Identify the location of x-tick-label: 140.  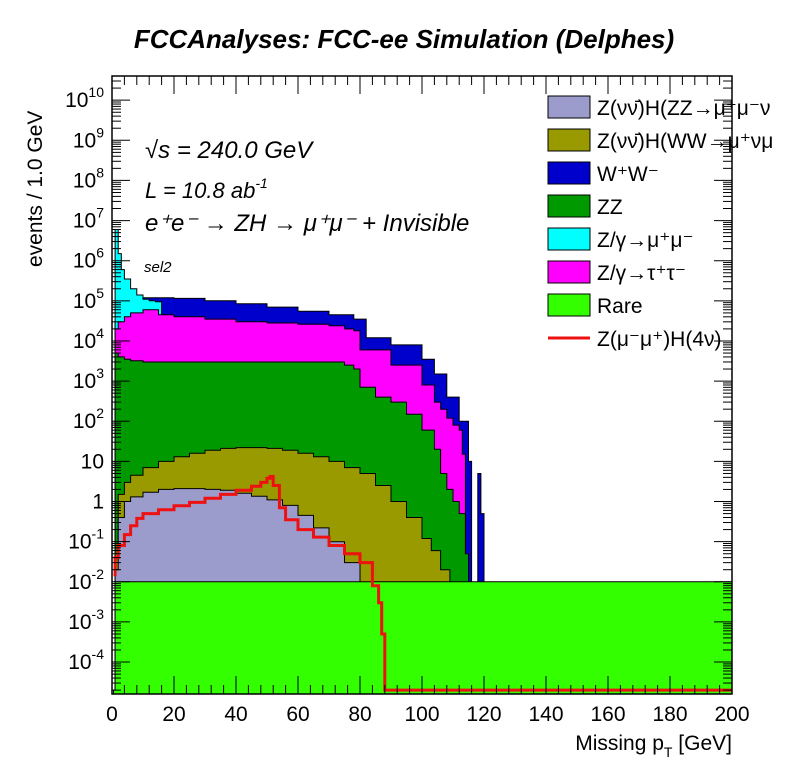
(545, 714).